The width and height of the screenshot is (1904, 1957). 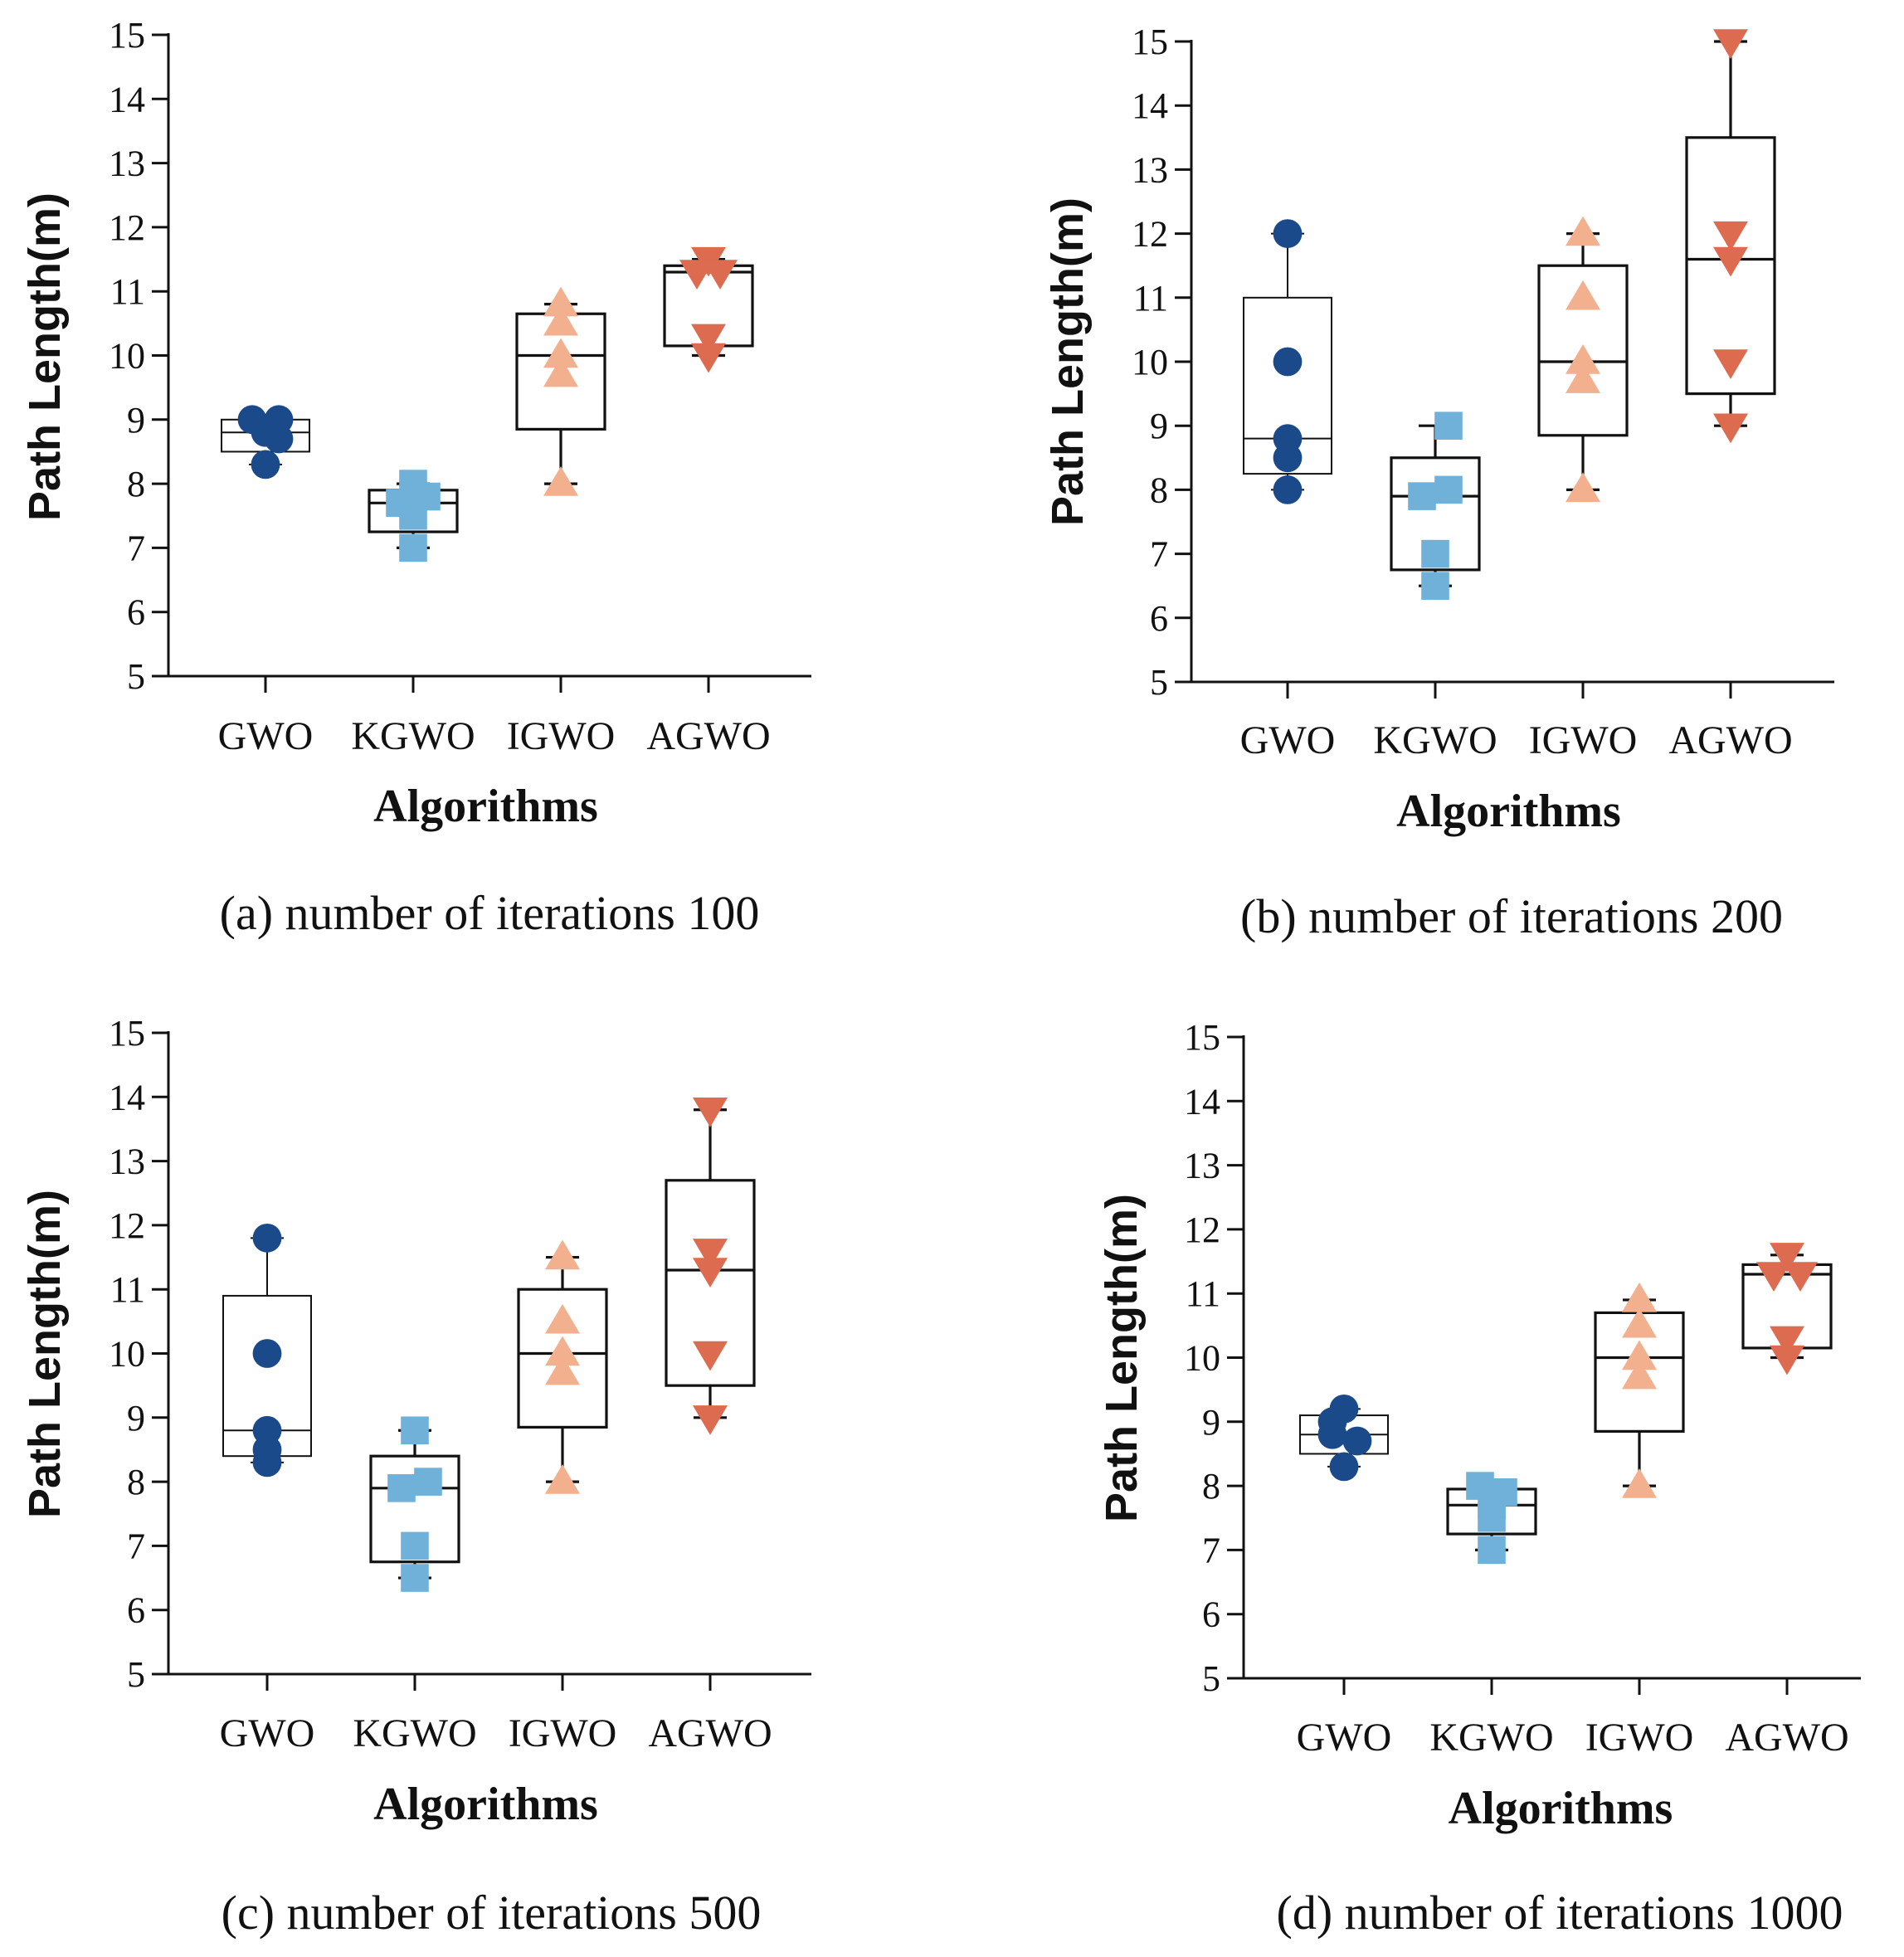 I want to click on y-tick-label: 9, so click(x=1159, y=426).